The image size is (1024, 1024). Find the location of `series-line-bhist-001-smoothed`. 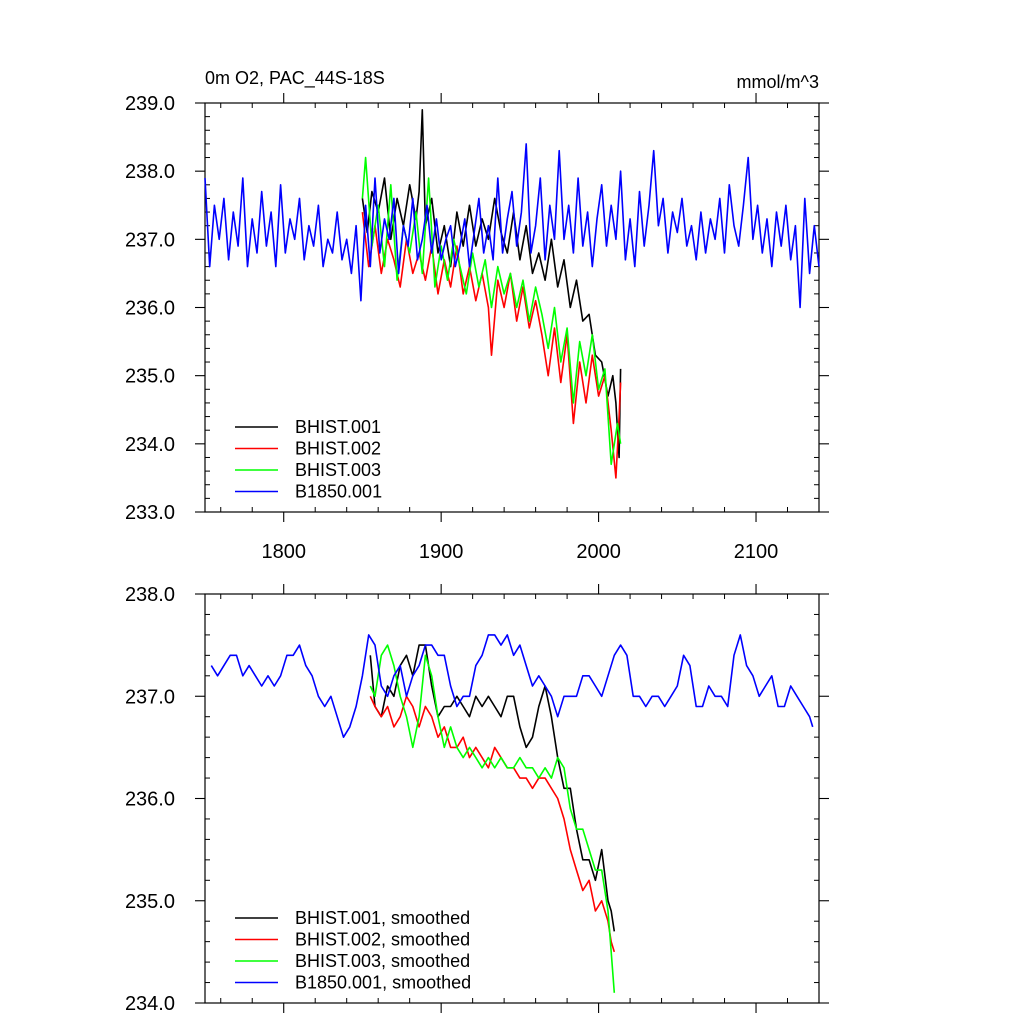

series-line-bhist-001-smoothed is located at coordinates (492, 788).